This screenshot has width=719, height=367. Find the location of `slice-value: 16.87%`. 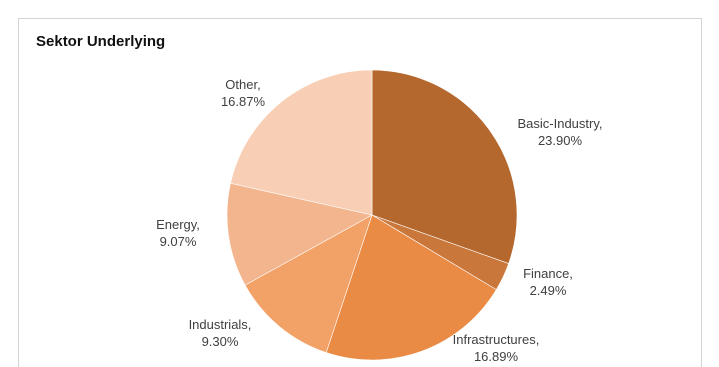

slice-value: 16.87% is located at coordinates (243, 101).